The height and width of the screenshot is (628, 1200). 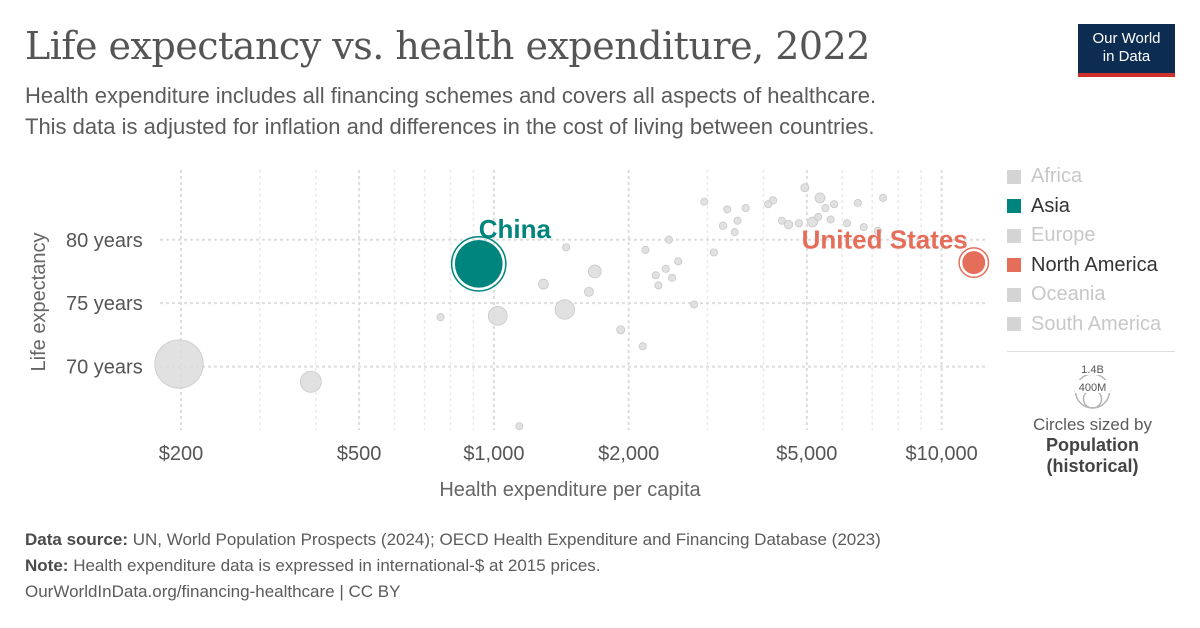 I want to click on size-legend-circles-icon: 1.4B 400M, so click(x=1092, y=385).